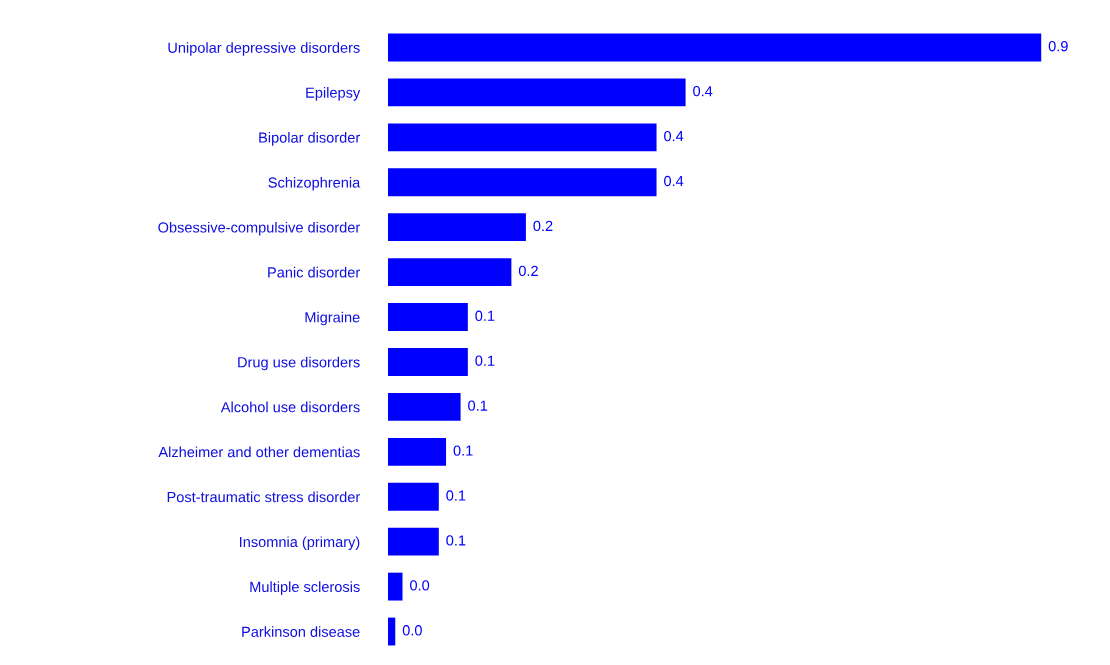  What do you see at coordinates (259, 228) in the screenshot?
I see `y-tick-label: Obsessive-compulsive disorder` at bounding box center [259, 228].